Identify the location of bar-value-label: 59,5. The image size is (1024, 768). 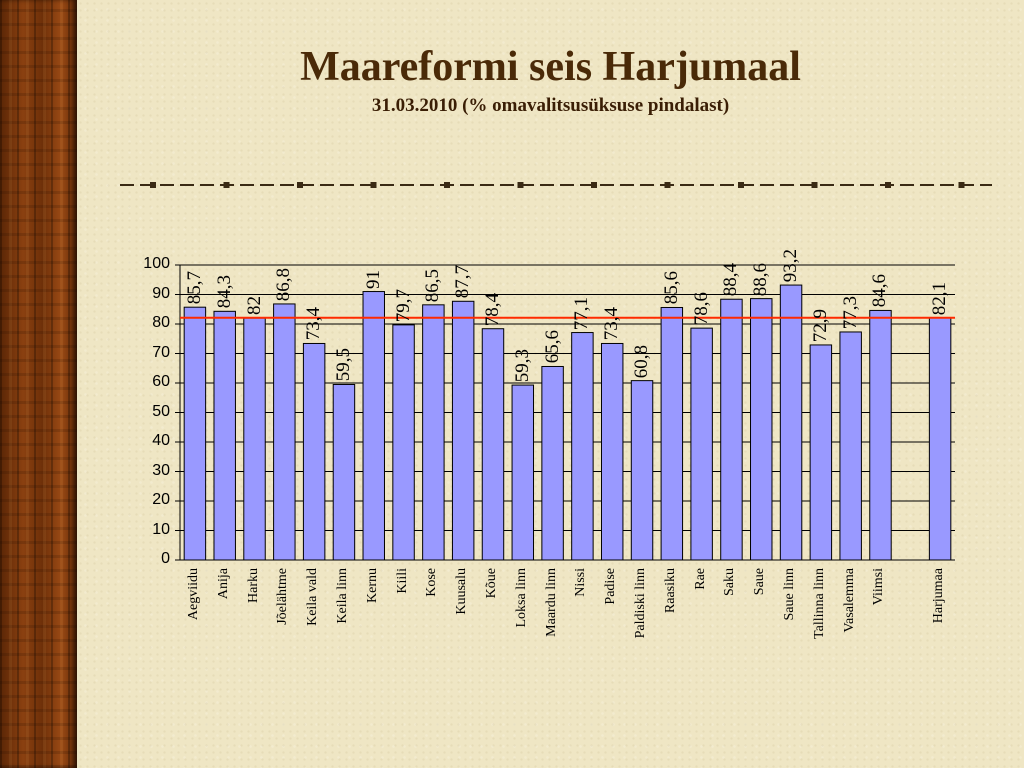
(343, 365).